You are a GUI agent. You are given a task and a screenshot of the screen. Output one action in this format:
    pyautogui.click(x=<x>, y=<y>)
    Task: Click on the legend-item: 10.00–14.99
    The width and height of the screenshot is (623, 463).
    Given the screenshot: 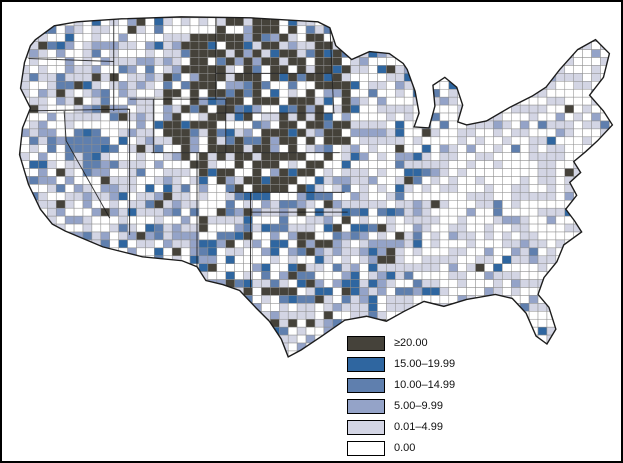 What is the action you would take?
    pyautogui.click(x=401, y=385)
    